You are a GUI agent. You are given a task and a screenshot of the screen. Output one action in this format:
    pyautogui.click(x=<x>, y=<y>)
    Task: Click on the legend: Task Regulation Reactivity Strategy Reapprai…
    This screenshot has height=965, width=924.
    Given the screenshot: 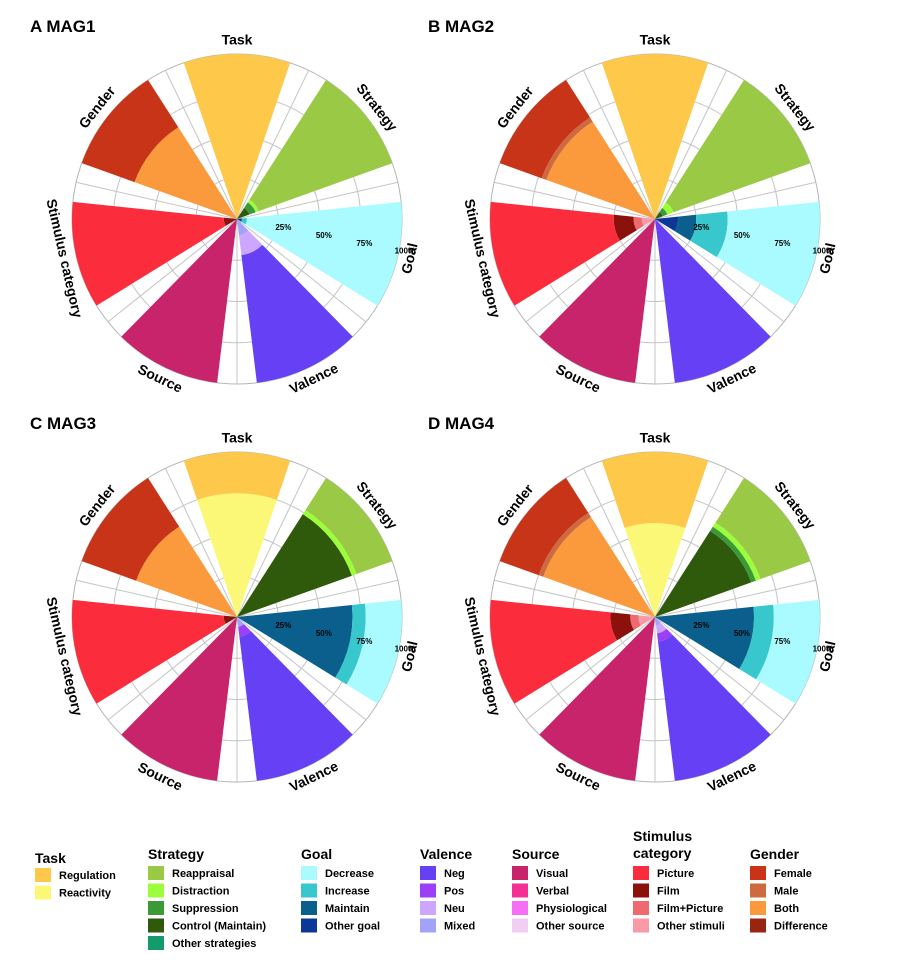 What is the action you would take?
    pyautogui.click(x=431, y=889)
    